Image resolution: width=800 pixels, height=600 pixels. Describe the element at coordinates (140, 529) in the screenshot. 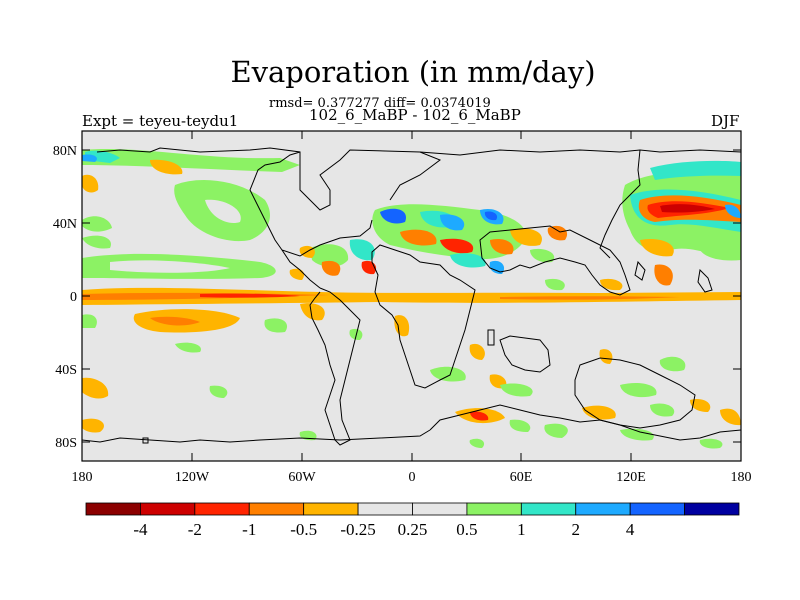

I see `colorbar-label: -4` at that location.